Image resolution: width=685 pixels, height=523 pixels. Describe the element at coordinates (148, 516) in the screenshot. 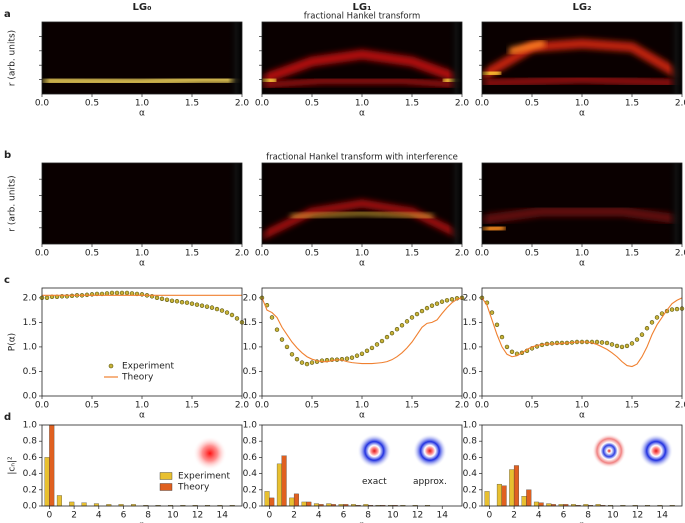

I see `x-tick-label: 8` at that location.